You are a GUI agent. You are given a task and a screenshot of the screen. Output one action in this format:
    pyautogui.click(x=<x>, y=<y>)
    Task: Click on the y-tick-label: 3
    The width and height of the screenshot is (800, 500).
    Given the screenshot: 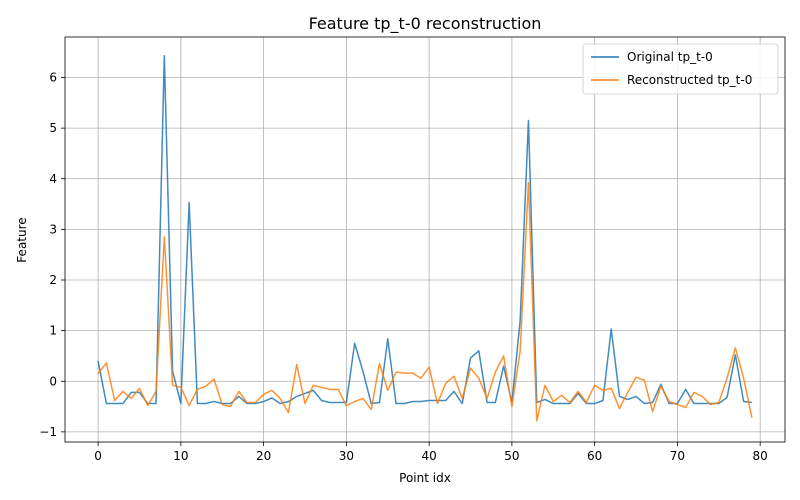 What is the action you would take?
    pyautogui.click(x=53, y=229)
    